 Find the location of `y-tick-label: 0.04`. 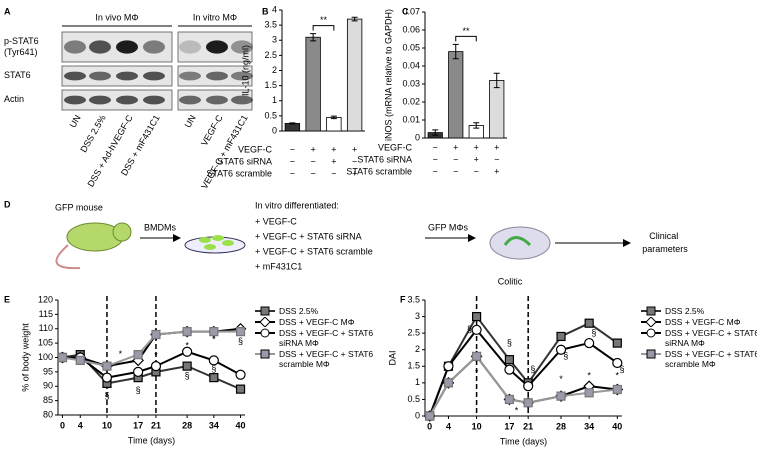

y-tick-label: 0.04 is located at coordinates (411, 65).